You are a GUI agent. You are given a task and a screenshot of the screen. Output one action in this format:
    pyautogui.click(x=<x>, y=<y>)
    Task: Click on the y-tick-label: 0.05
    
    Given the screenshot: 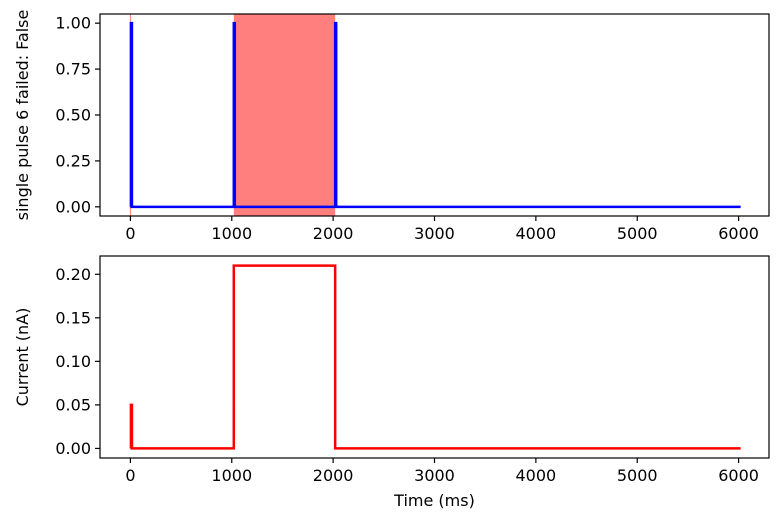 What is the action you would take?
    pyautogui.click(x=73, y=404)
    